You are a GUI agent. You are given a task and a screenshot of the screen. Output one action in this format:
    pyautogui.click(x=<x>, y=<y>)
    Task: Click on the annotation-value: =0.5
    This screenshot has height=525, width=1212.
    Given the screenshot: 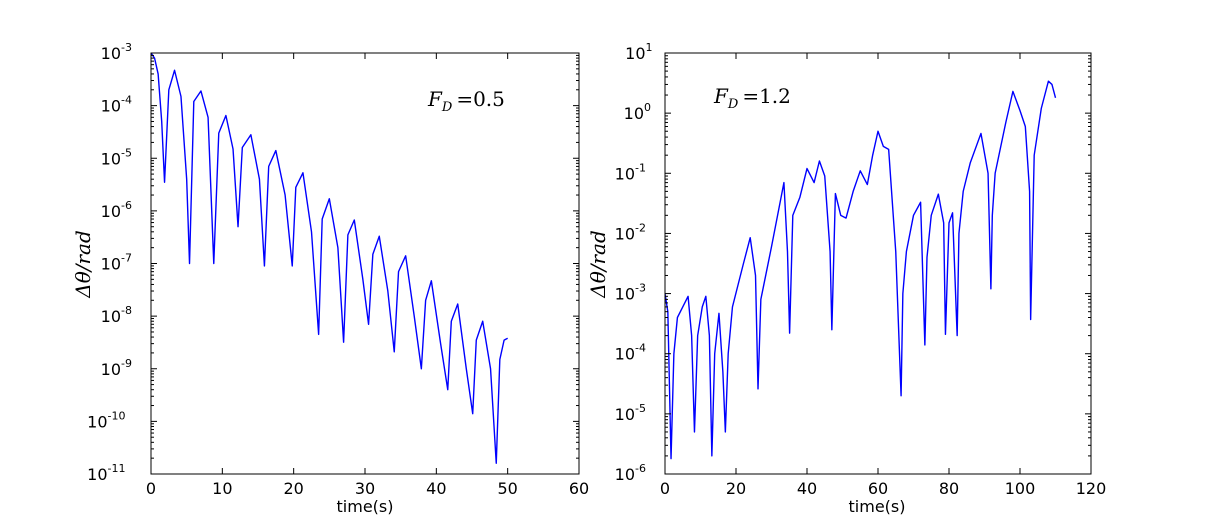 What is the action you would take?
    pyautogui.click(x=480, y=99)
    